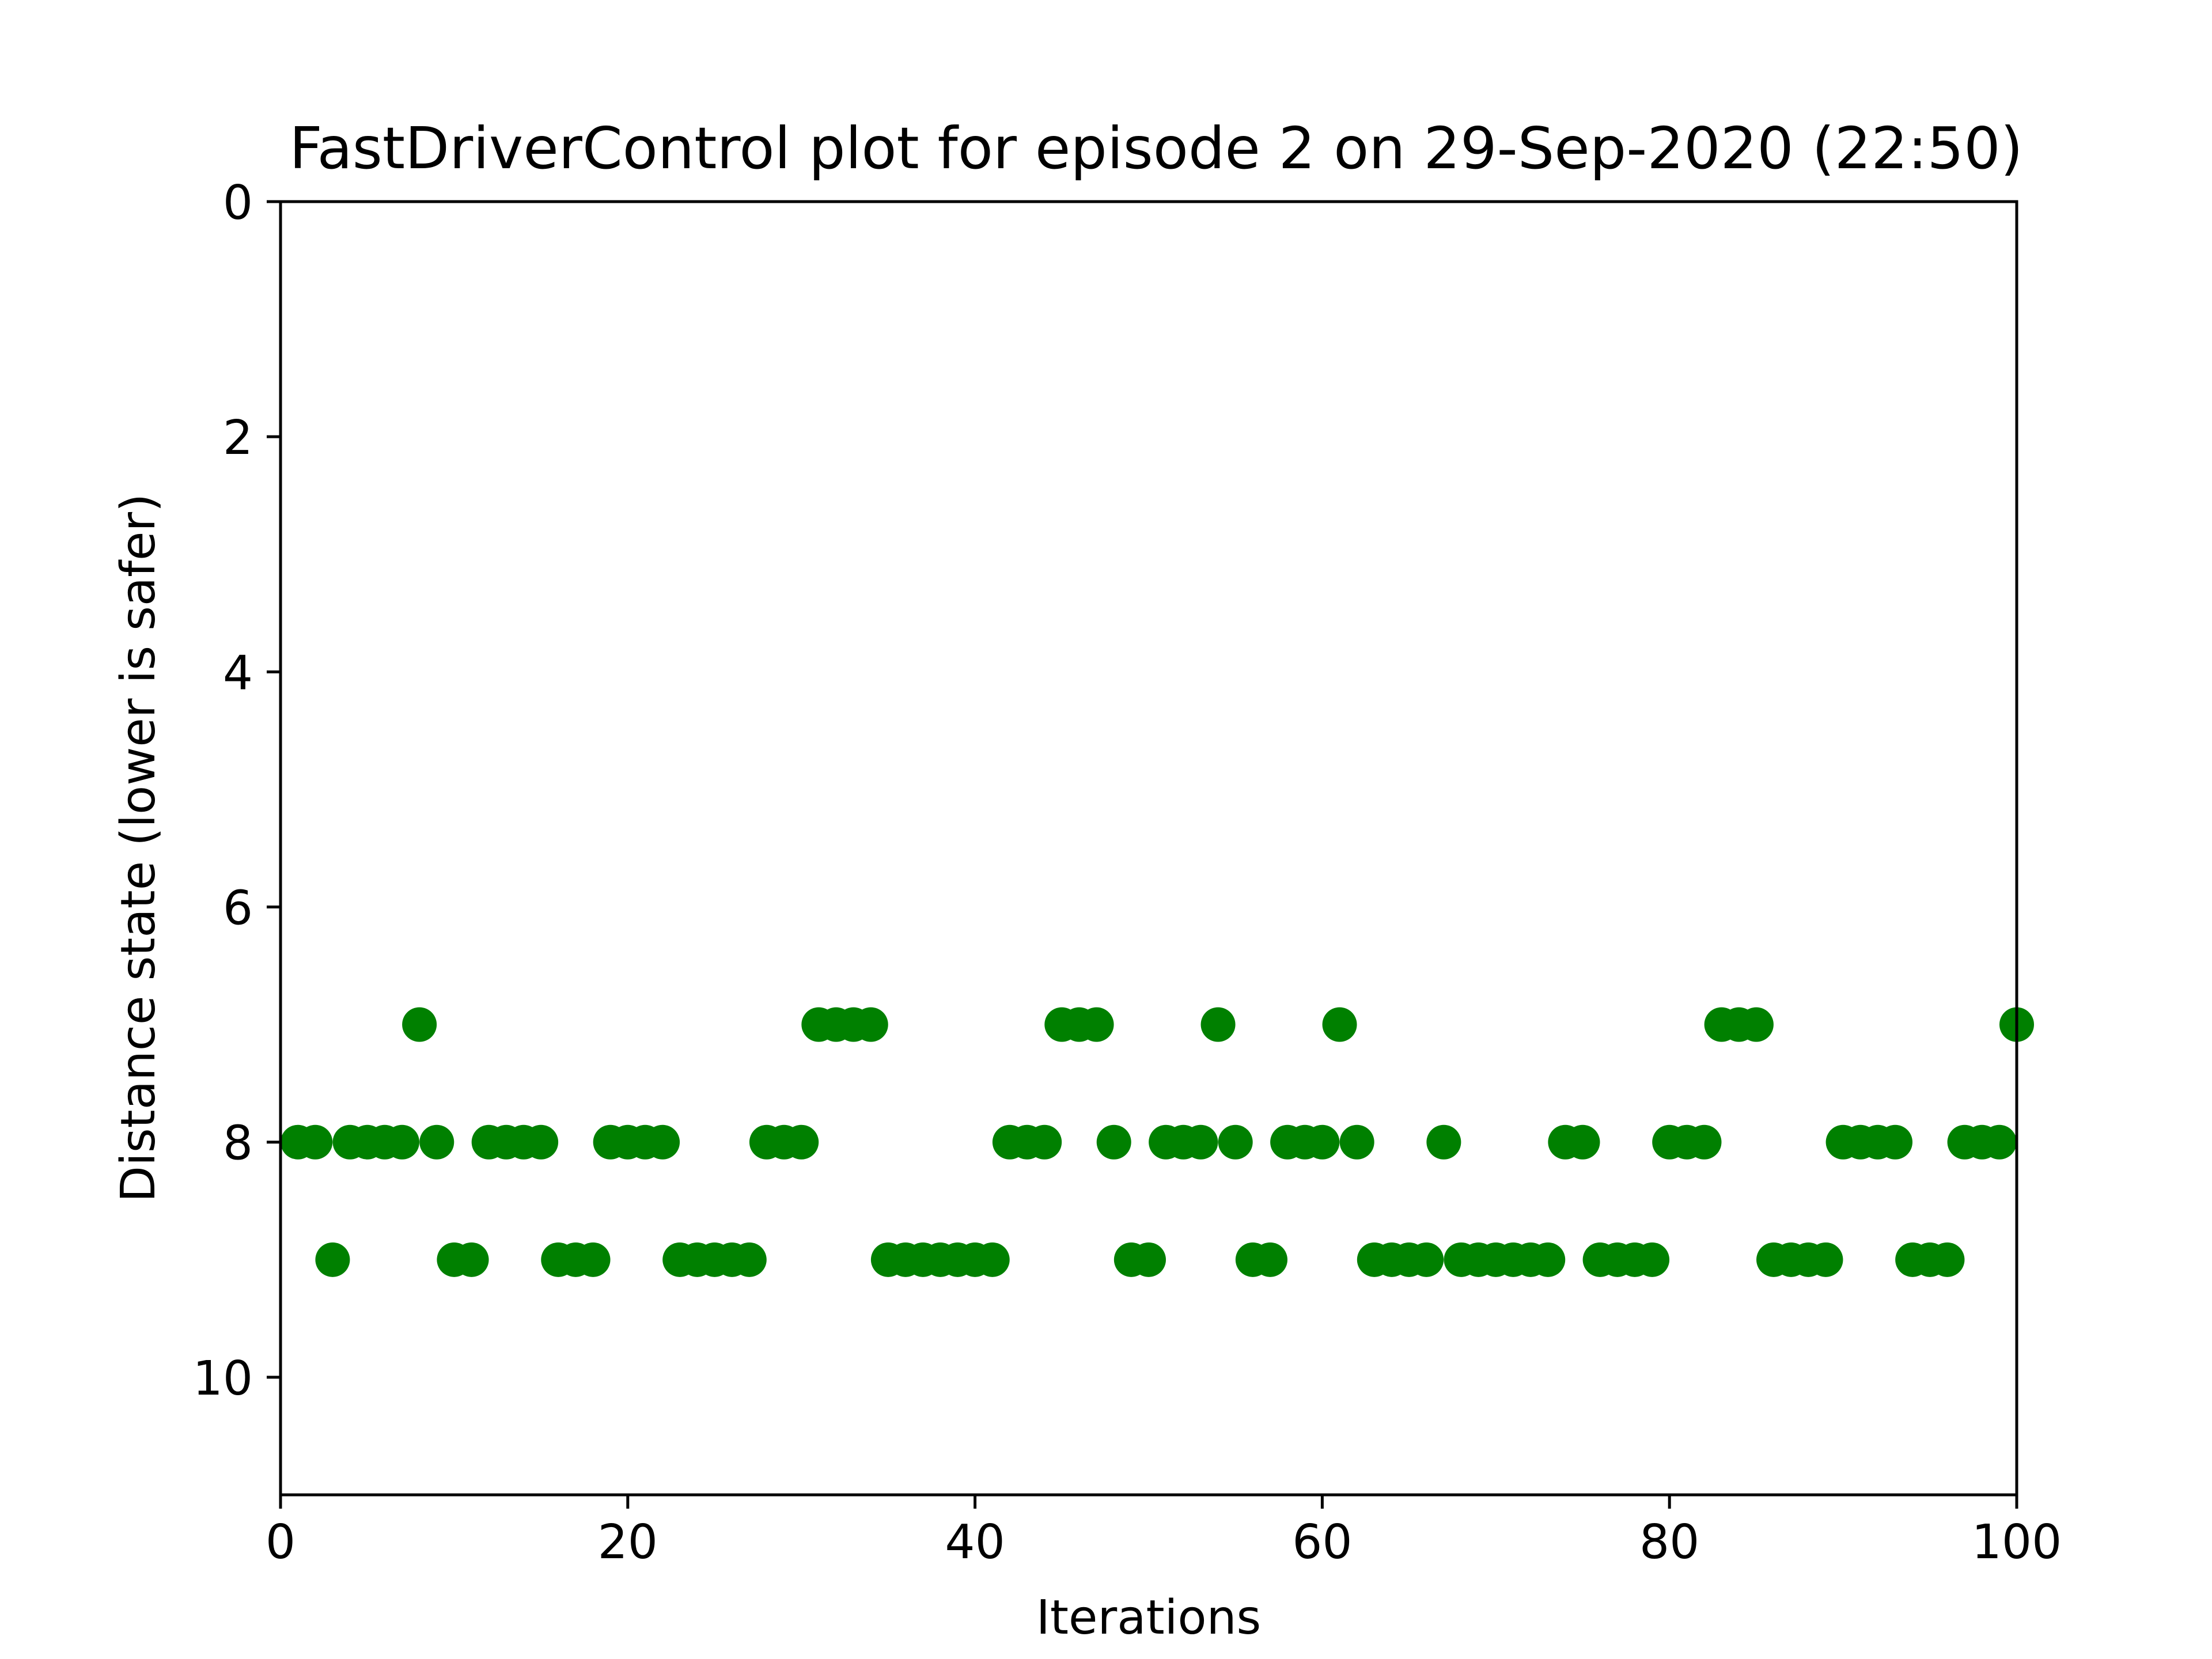 The height and width of the screenshot is (1659, 2212). Describe the element at coordinates (1322, 1542) in the screenshot. I see `x-tick-label: 60` at that location.